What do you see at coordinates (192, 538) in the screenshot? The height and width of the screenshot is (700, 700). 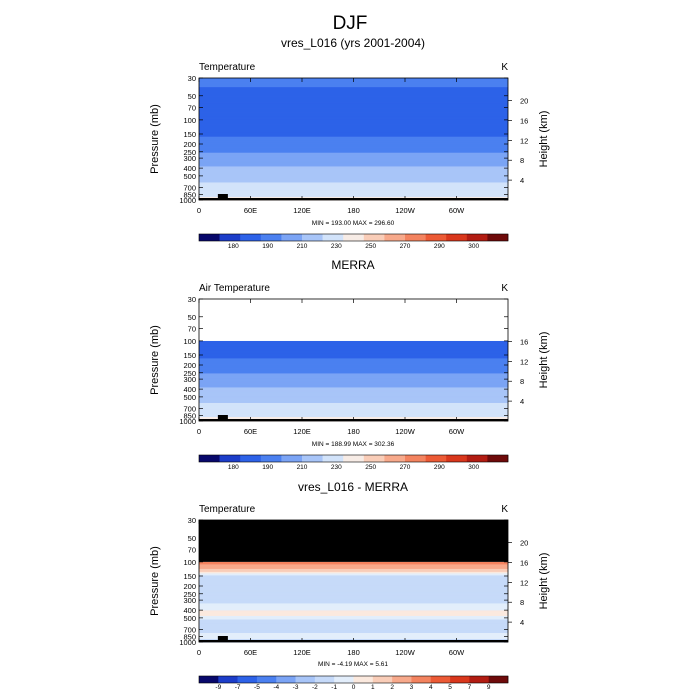 I see `y-tick-label: 50` at bounding box center [192, 538].